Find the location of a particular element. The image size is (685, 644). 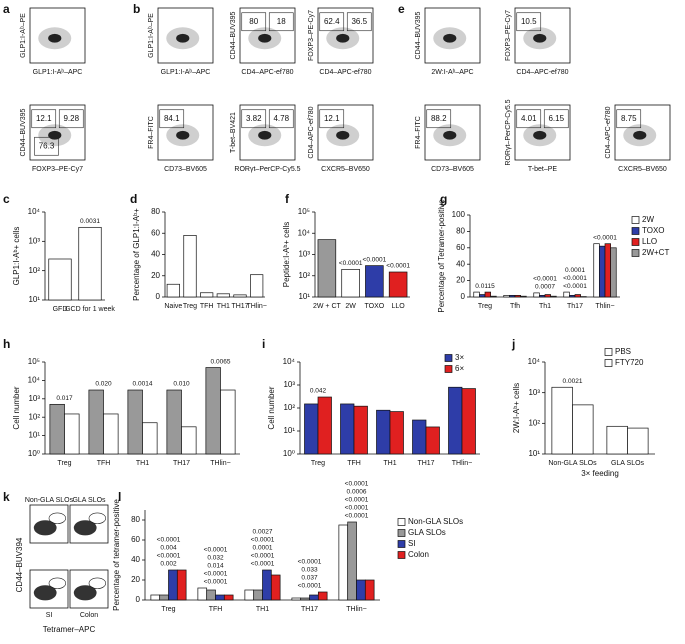

panel-label: k is located at coordinates (6, 497).